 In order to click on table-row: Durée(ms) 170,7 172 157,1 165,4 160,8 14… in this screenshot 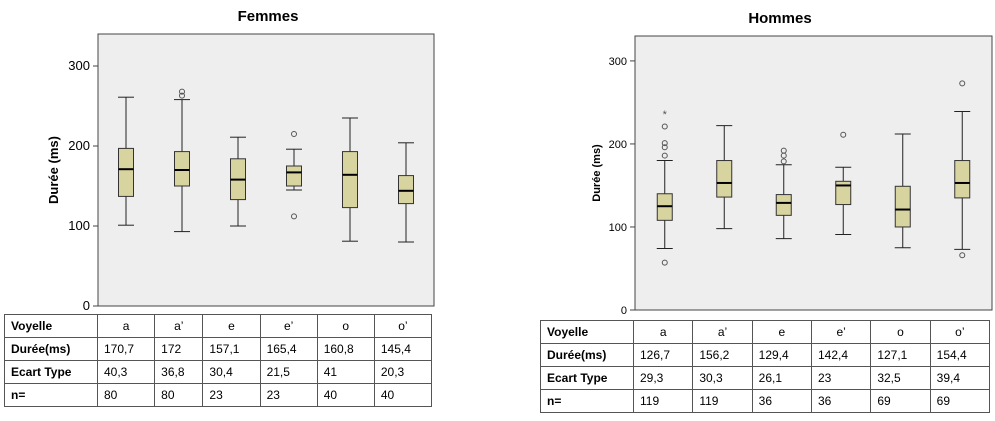, I will do `click(218, 349)`.